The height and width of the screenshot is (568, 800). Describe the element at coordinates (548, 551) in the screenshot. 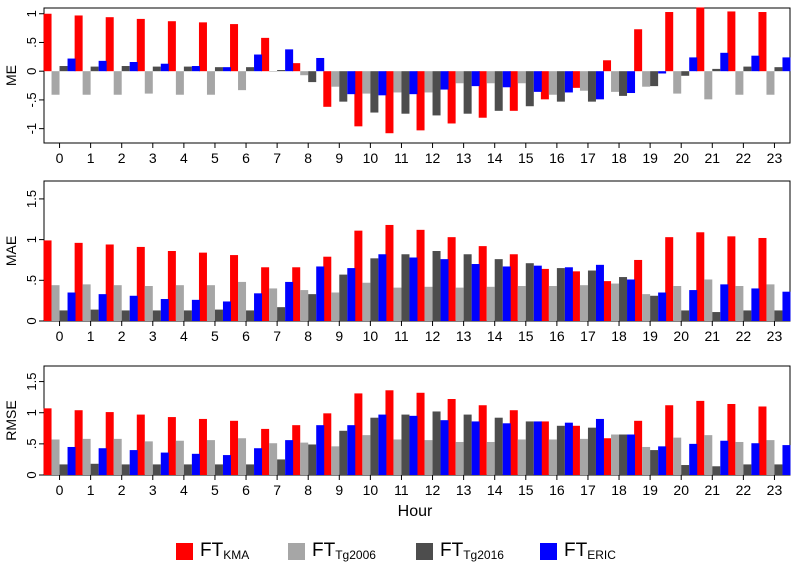

I see `legend-swatch` at that location.